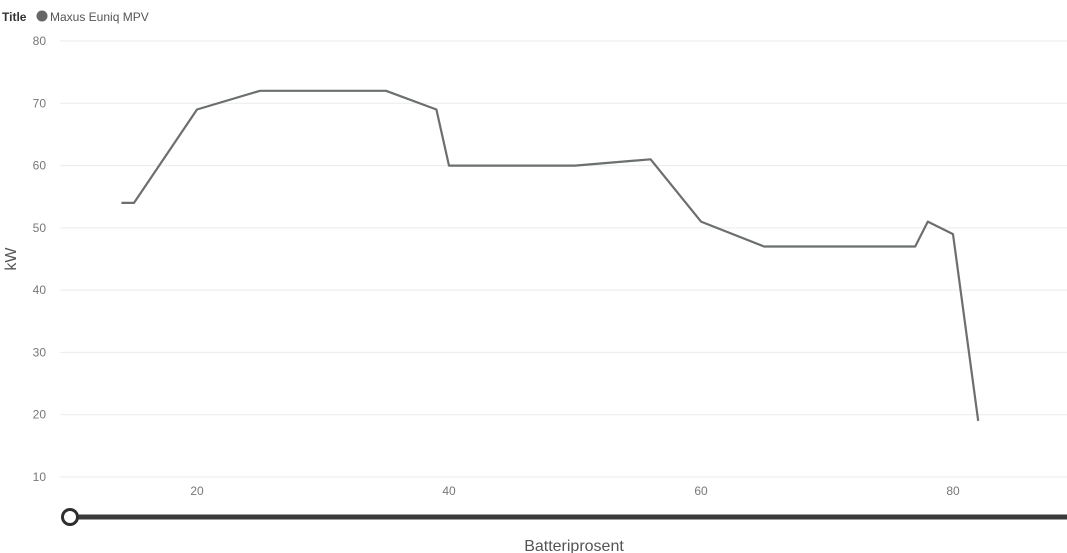 Image resolution: width=1067 pixels, height=553 pixels. What do you see at coordinates (40, 259) in the screenshot?
I see `y-axis-ticks: 10 20 30 40 50 60 70 80` at bounding box center [40, 259].